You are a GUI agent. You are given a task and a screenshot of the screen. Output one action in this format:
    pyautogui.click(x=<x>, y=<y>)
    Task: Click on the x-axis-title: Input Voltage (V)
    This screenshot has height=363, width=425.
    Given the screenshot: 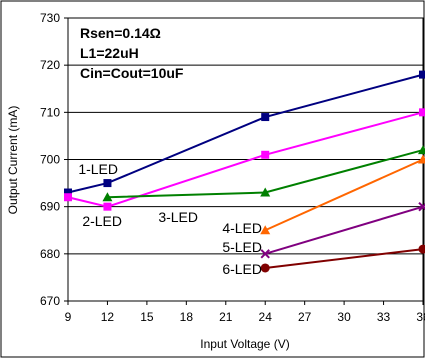 What is the action you would take?
    pyautogui.click(x=244, y=344)
    